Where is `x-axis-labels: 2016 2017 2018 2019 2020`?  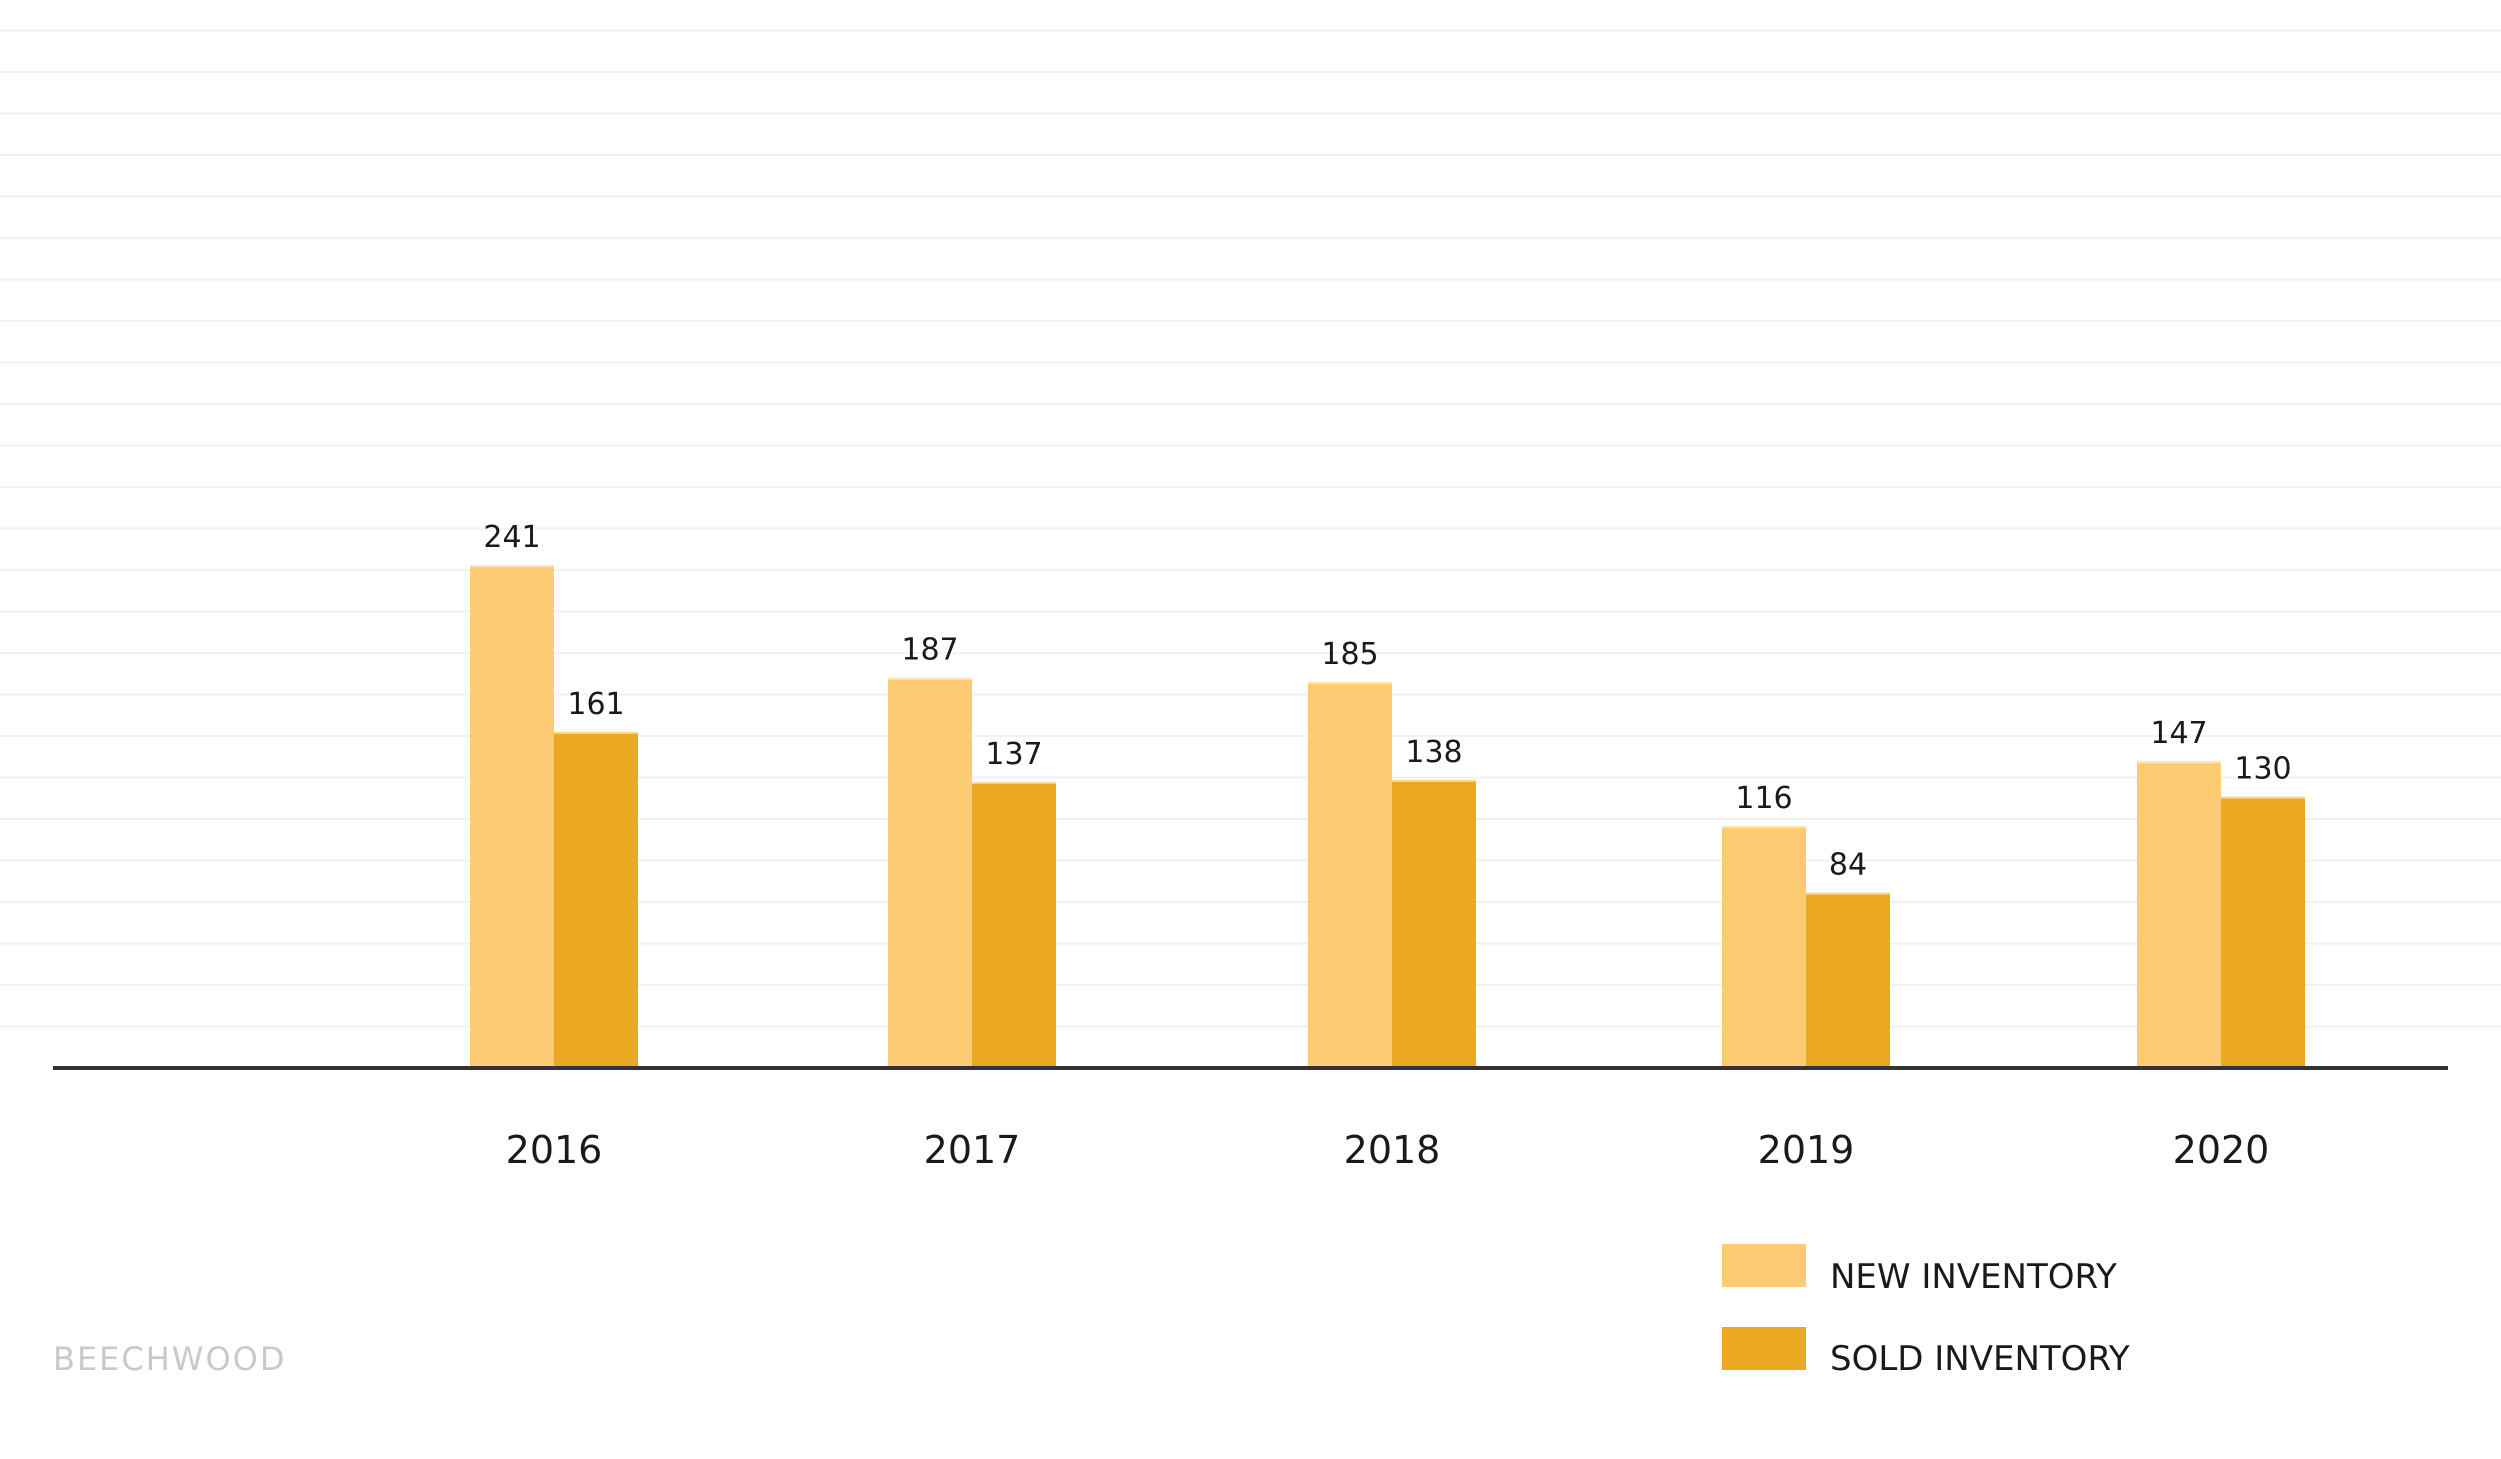 x-axis-labels: 2016 2017 2018 2019 2020 is located at coordinates (1388, 1150).